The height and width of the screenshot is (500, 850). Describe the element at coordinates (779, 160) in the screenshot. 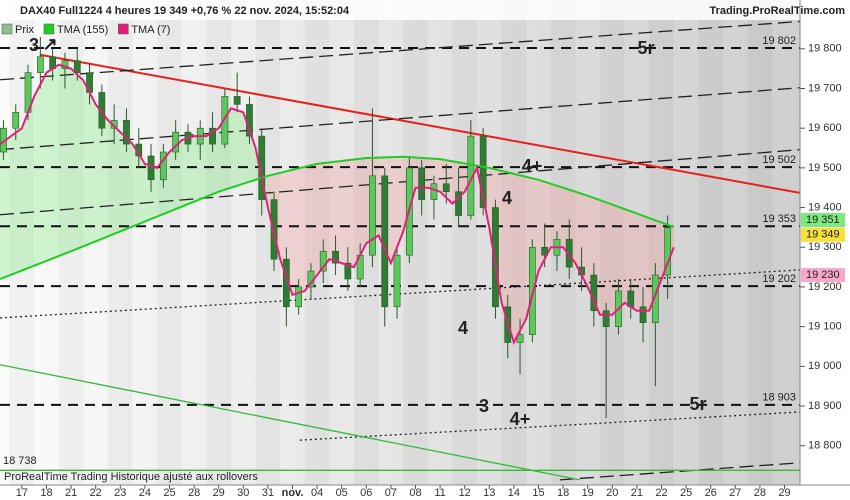

I see `level-label: 19 502` at that location.